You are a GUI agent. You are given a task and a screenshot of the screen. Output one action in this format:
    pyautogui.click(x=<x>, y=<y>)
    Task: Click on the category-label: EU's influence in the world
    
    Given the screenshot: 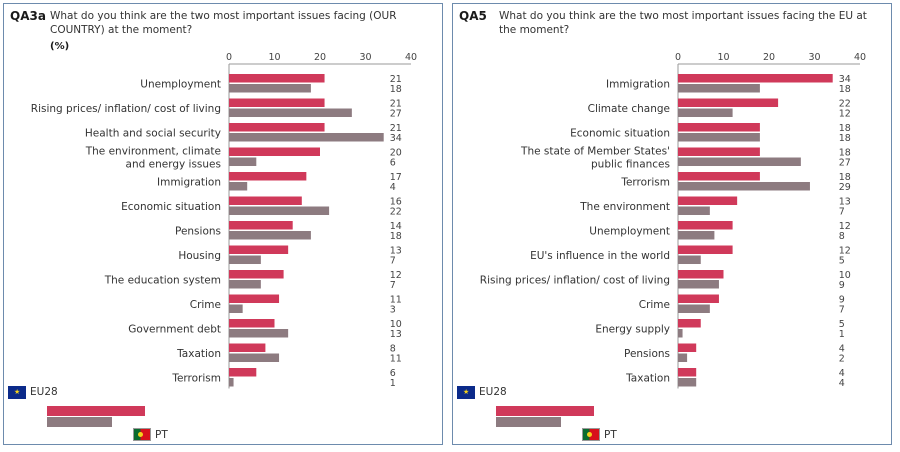 What is the action you would take?
    pyautogui.click(x=600, y=256)
    